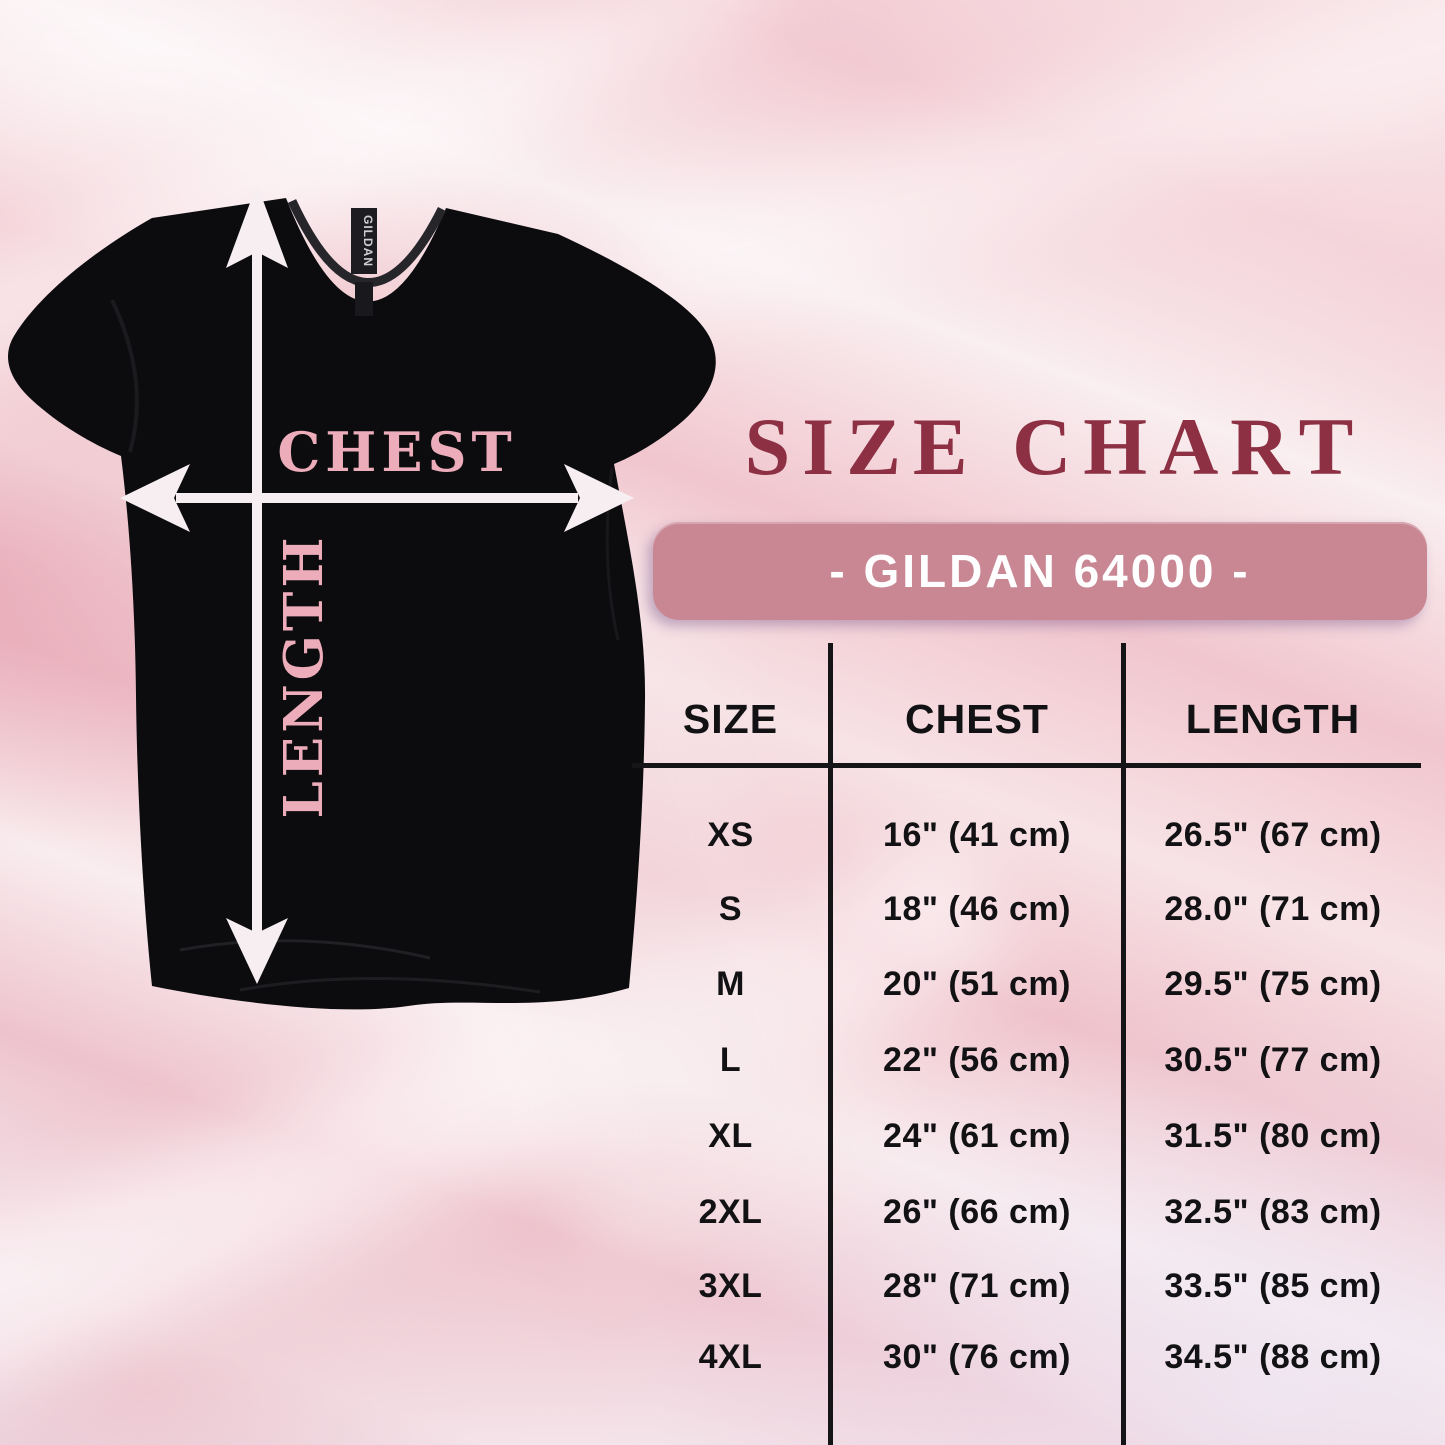 This screenshot has height=1445, width=1445. Describe the element at coordinates (977, 1212) in the screenshot. I see `chest-cell: 26" (66 cm)` at that location.